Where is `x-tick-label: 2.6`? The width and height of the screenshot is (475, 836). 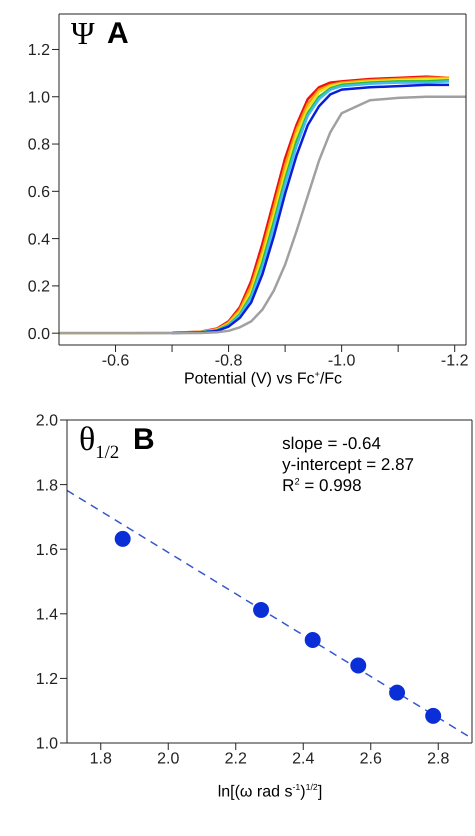
x-tick-label: 2.6 is located at coordinates (371, 759).